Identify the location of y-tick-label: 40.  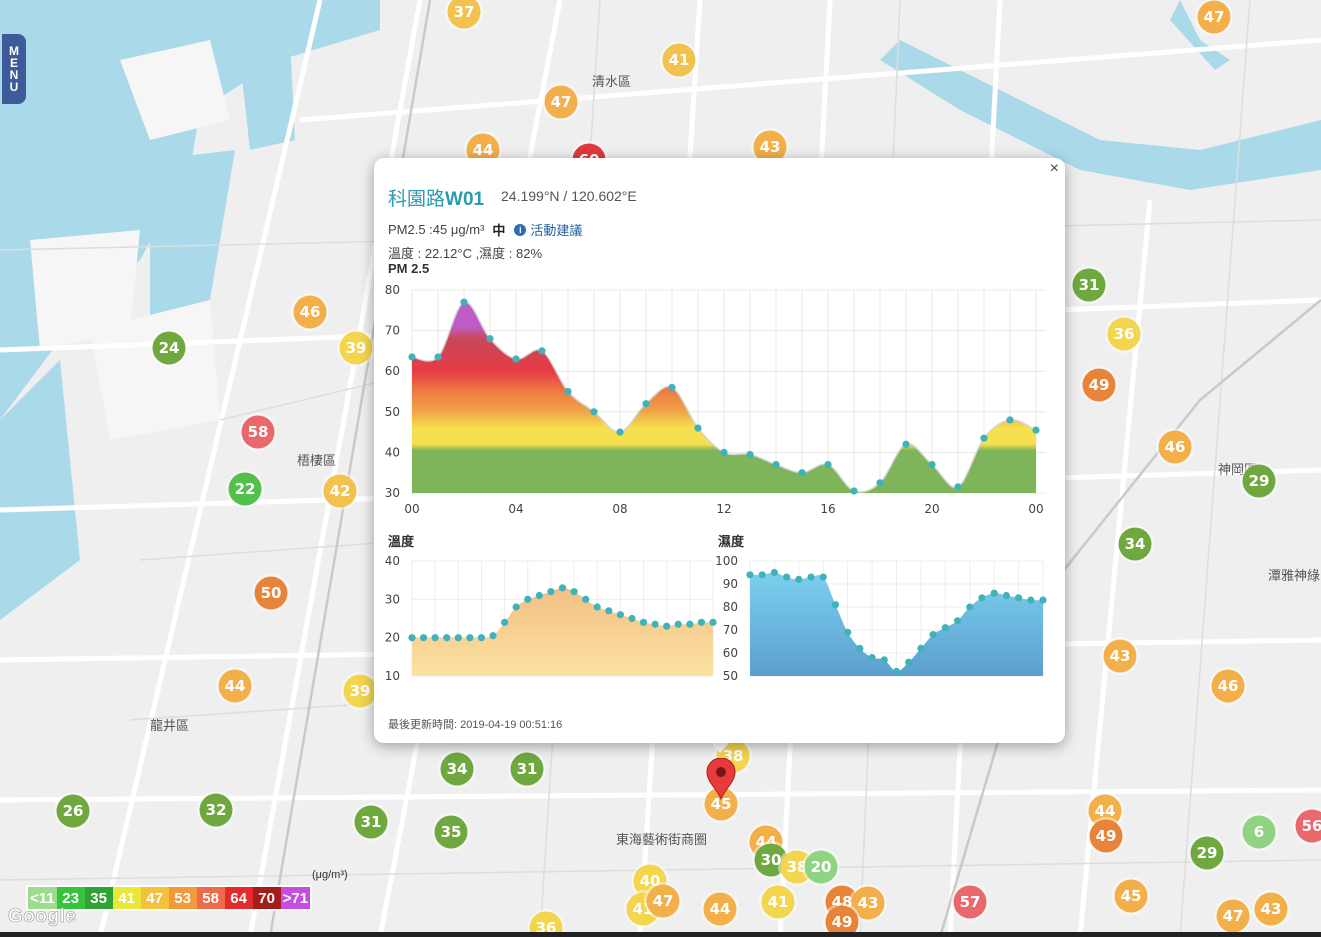
(392, 452).